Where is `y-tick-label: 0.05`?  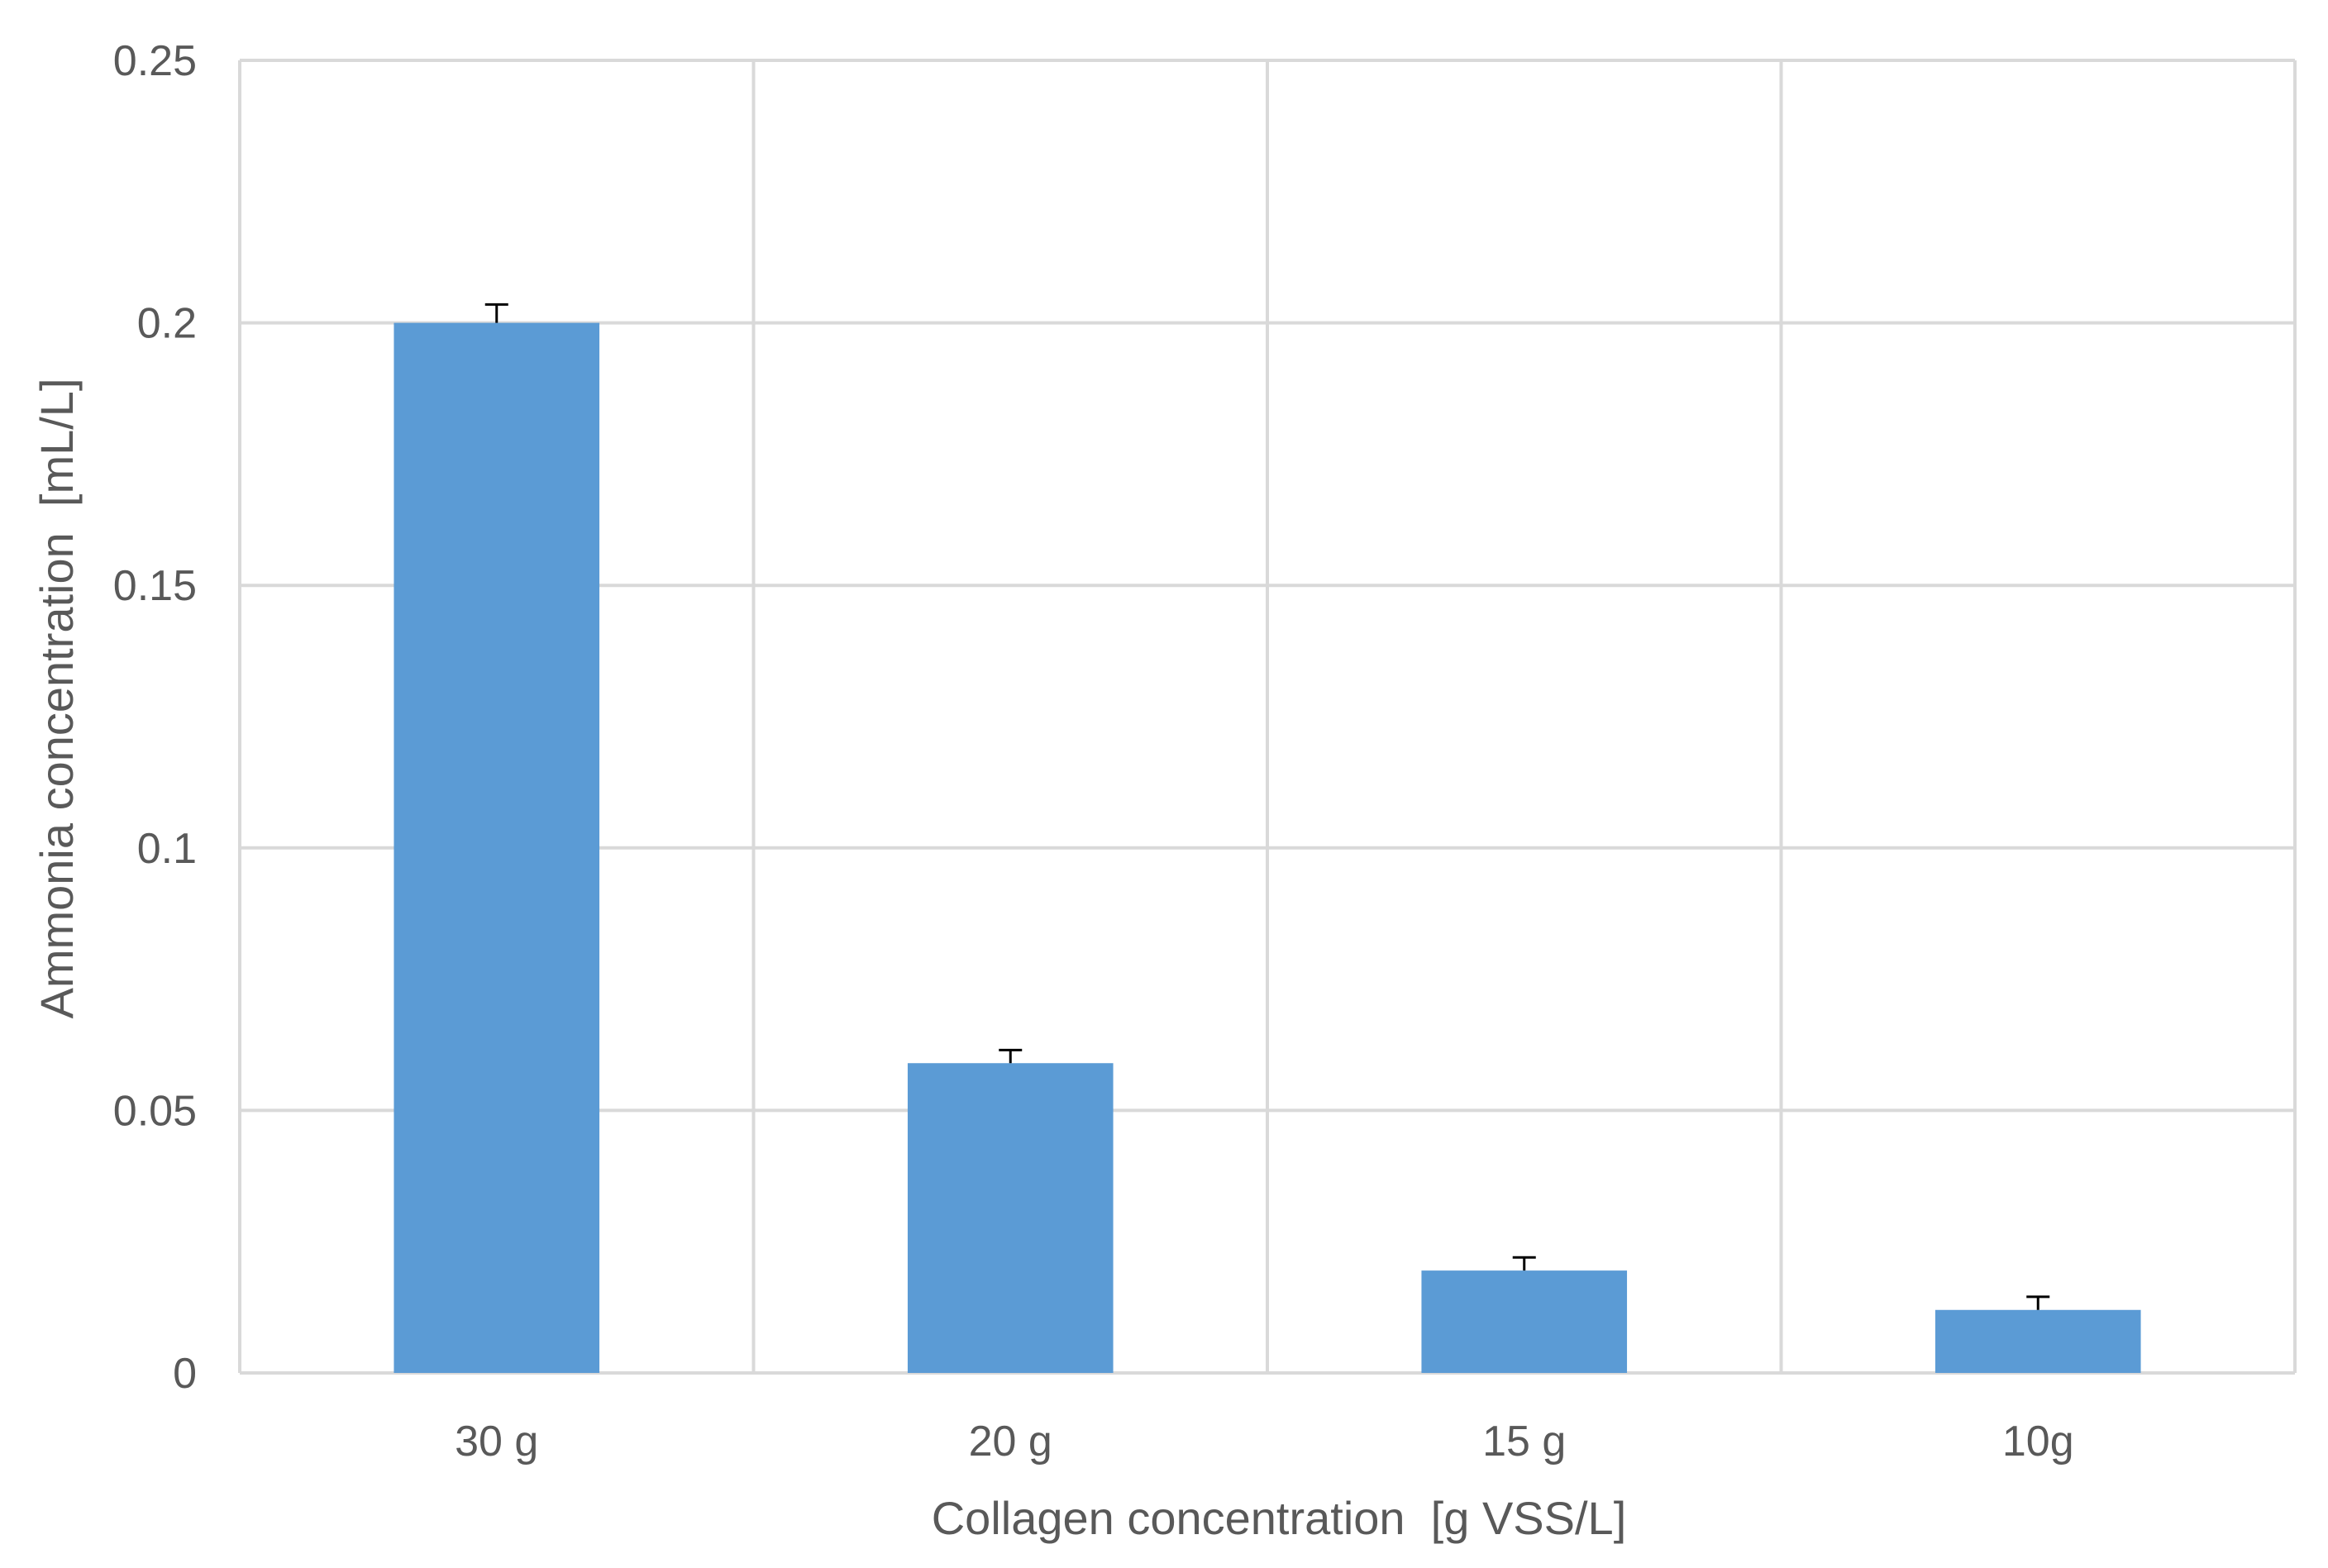
y-tick-label: 0.05 is located at coordinates (155, 1111).